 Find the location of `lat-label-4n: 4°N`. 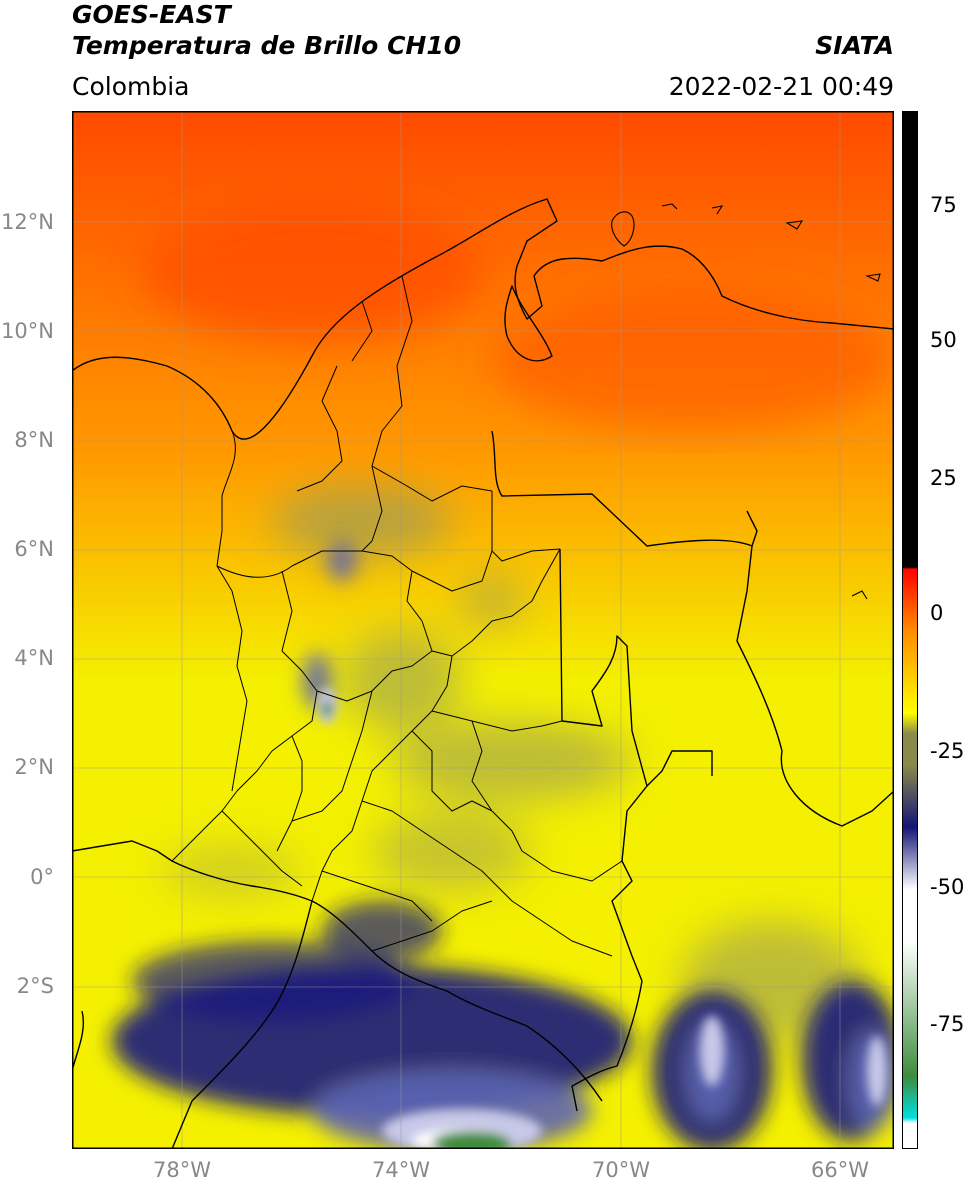

lat-label-4n: 4°N is located at coordinates (34, 658).